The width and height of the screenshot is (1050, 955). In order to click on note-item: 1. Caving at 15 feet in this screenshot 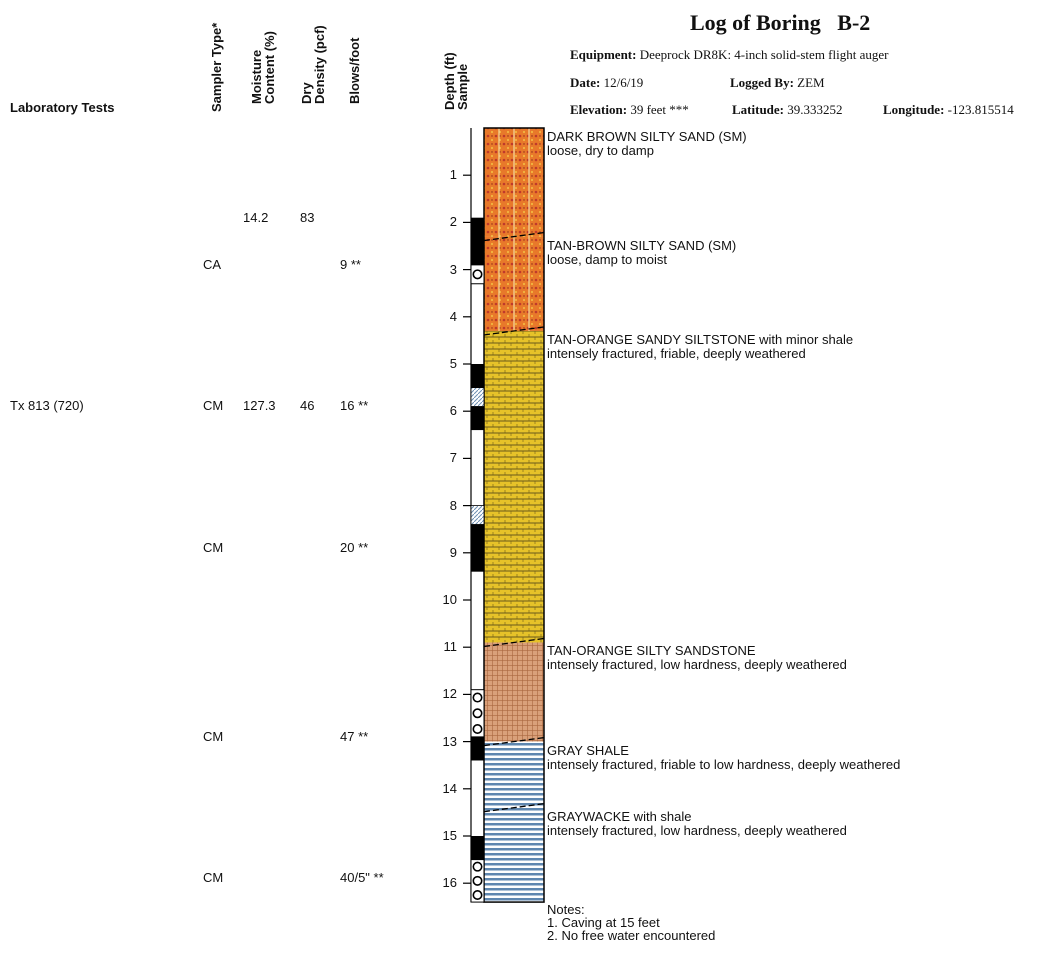, I will do `click(603, 922)`.